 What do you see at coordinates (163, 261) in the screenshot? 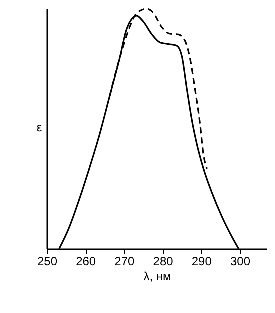
I see `x-tick-label: 280` at bounding box center [163, 261].